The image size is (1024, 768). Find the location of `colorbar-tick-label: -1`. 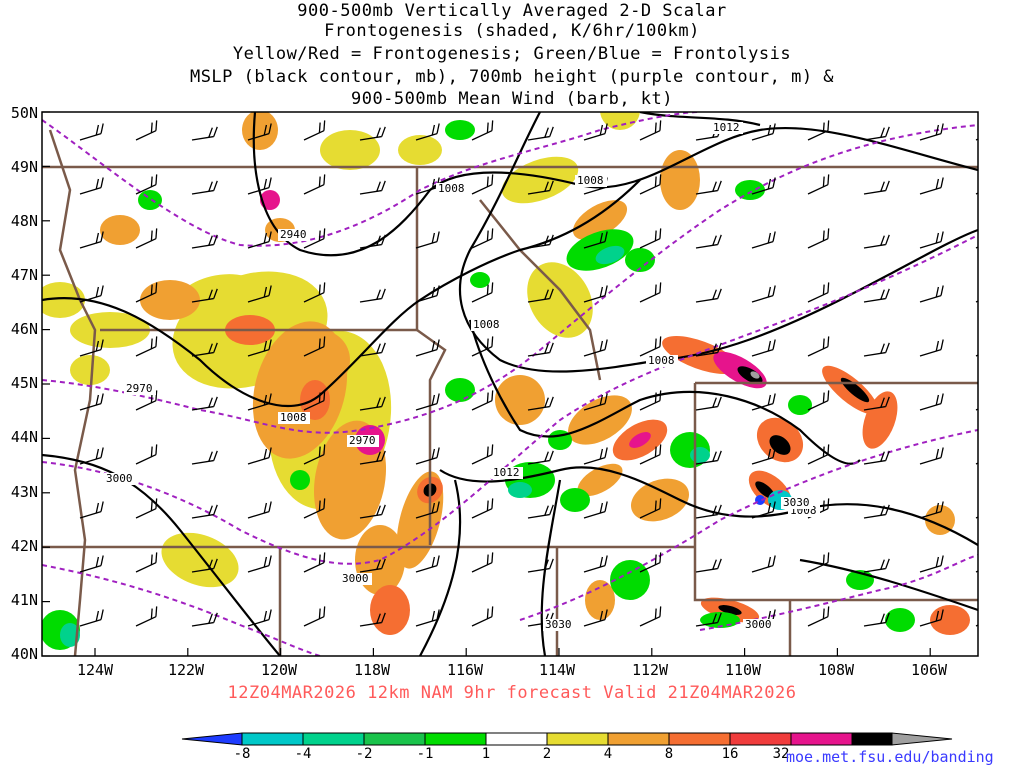

colorbar-tick-label: -1 is located at coordinates (425, 754).